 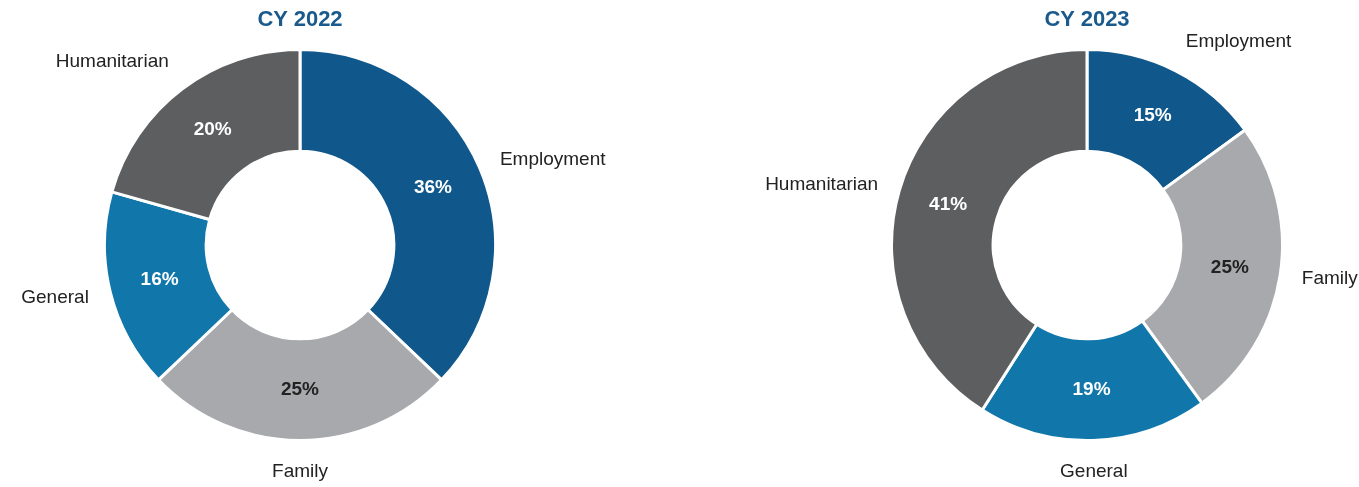 I want to click on chart-title: CY 2022, so click(x=300, y=19).